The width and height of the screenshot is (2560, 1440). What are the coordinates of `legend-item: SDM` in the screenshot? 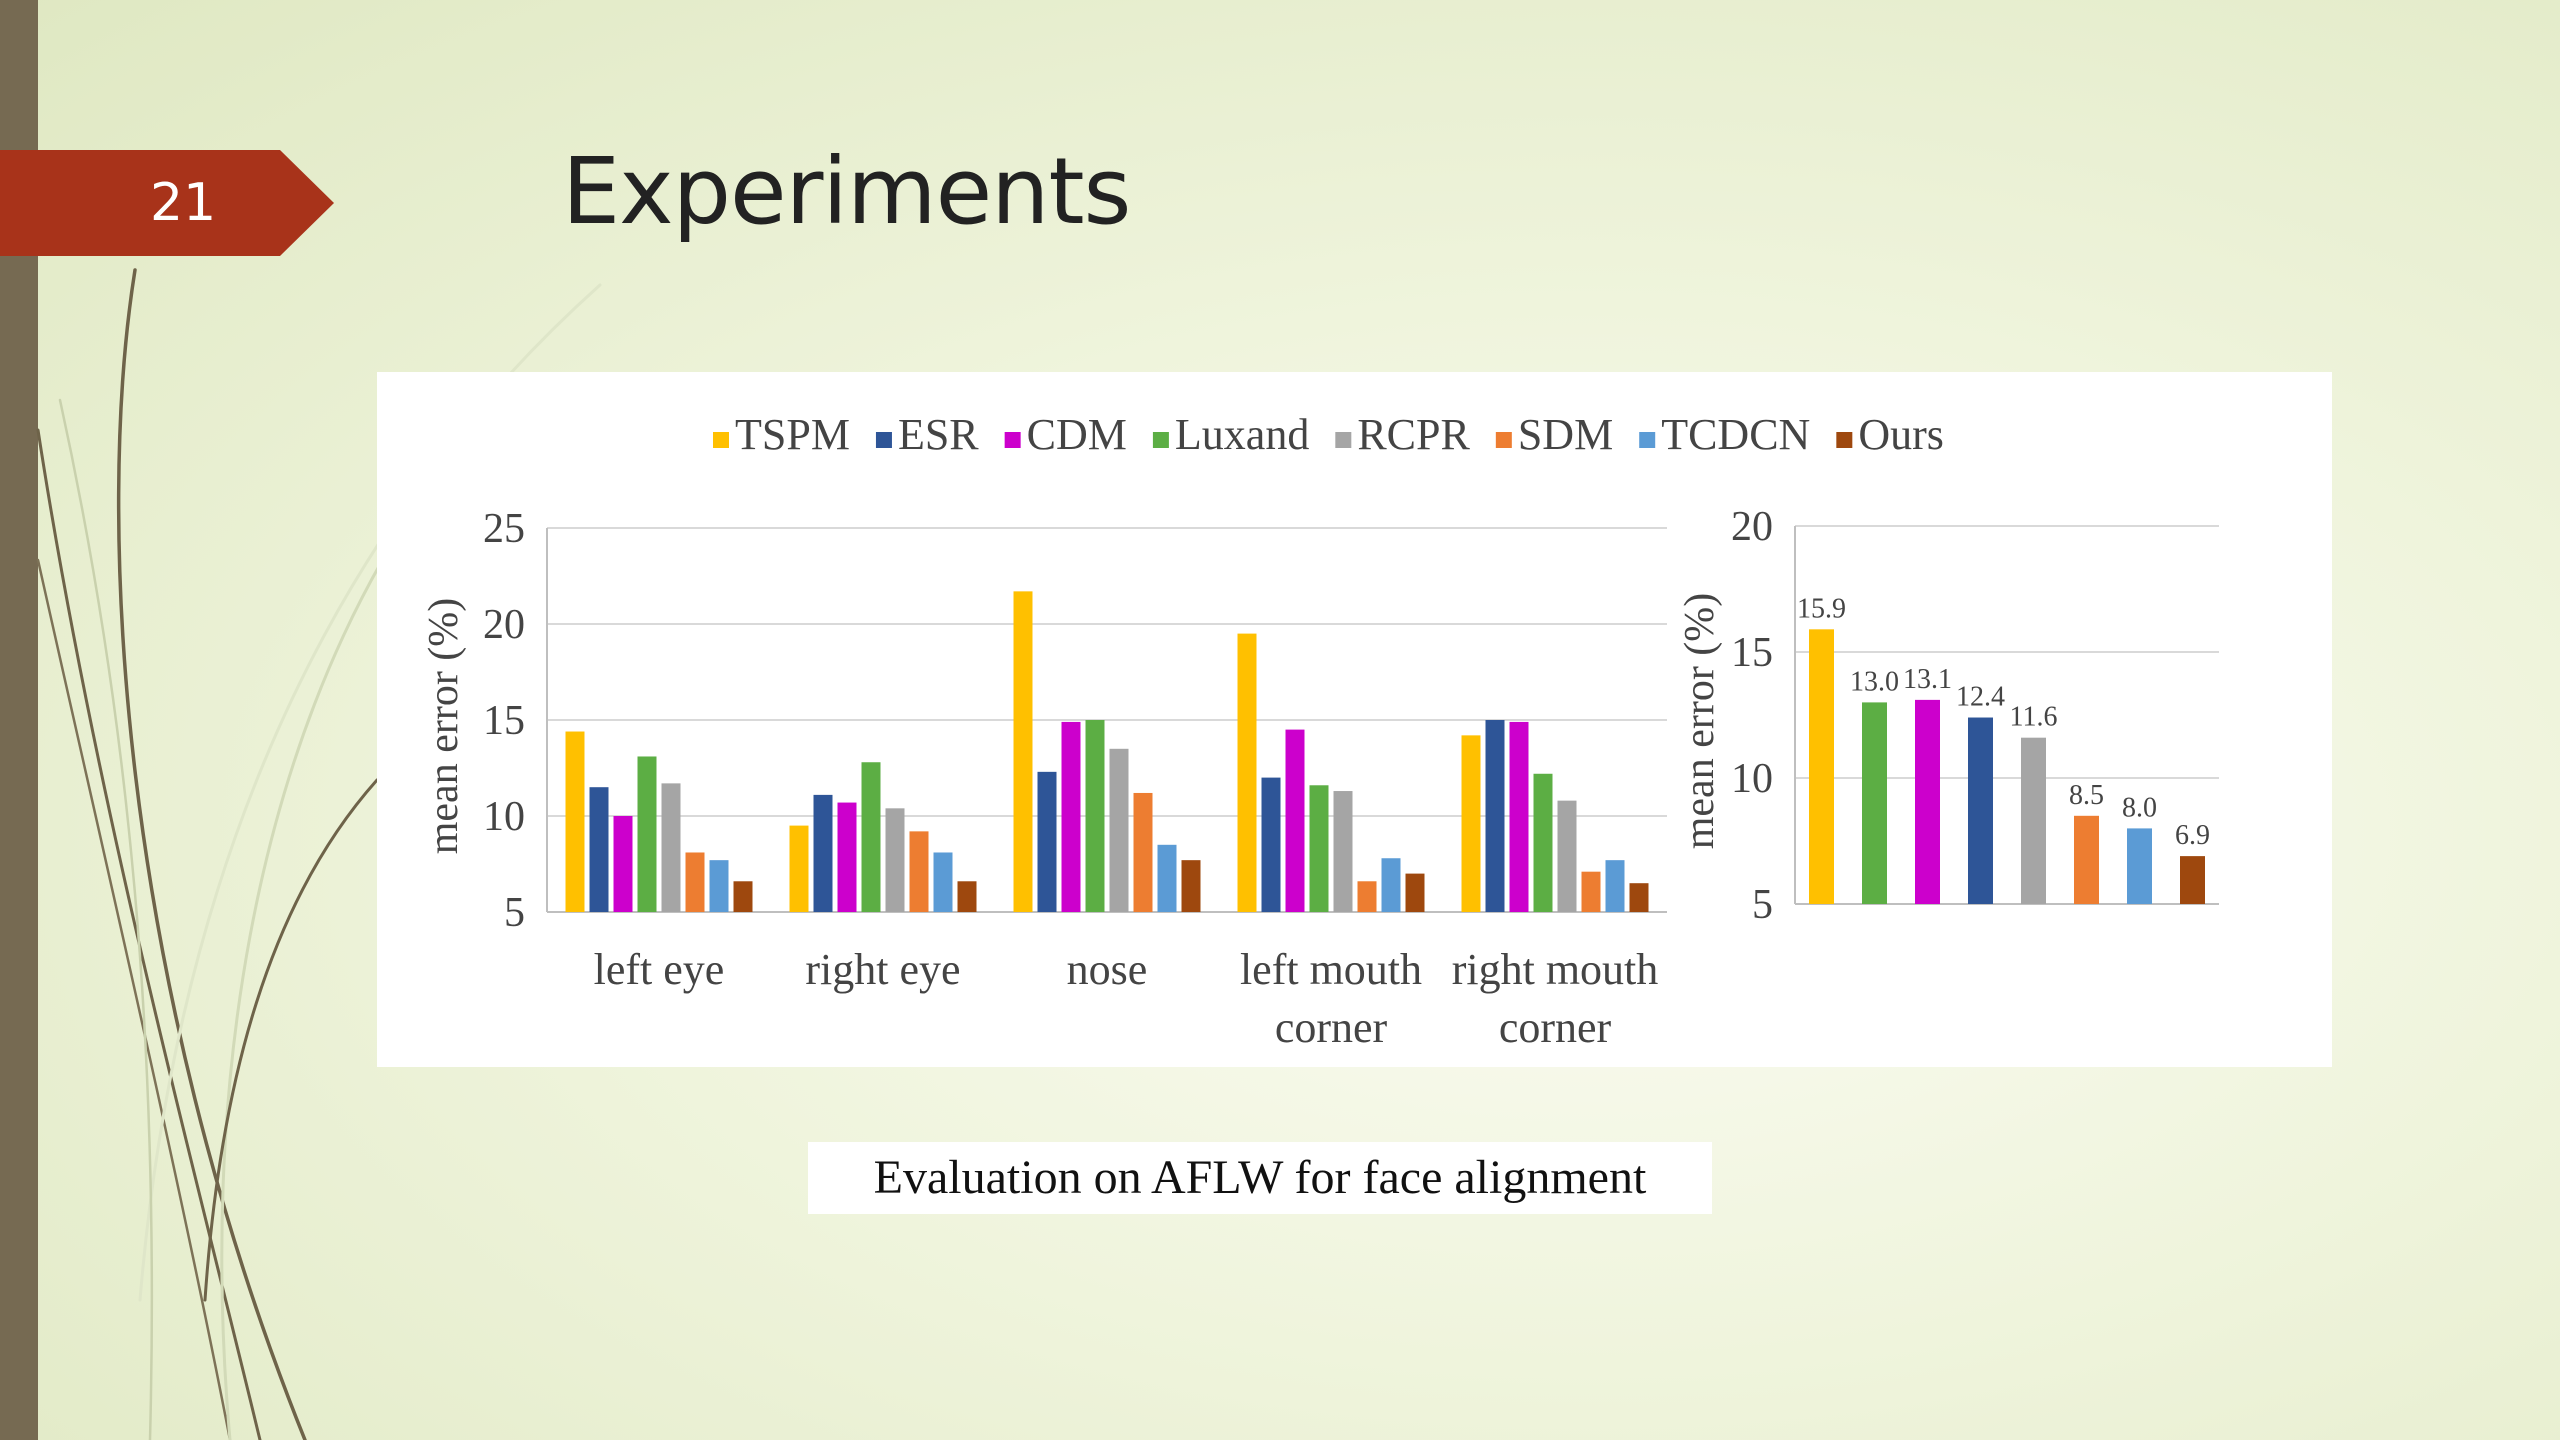 It's located at (1554, 434).